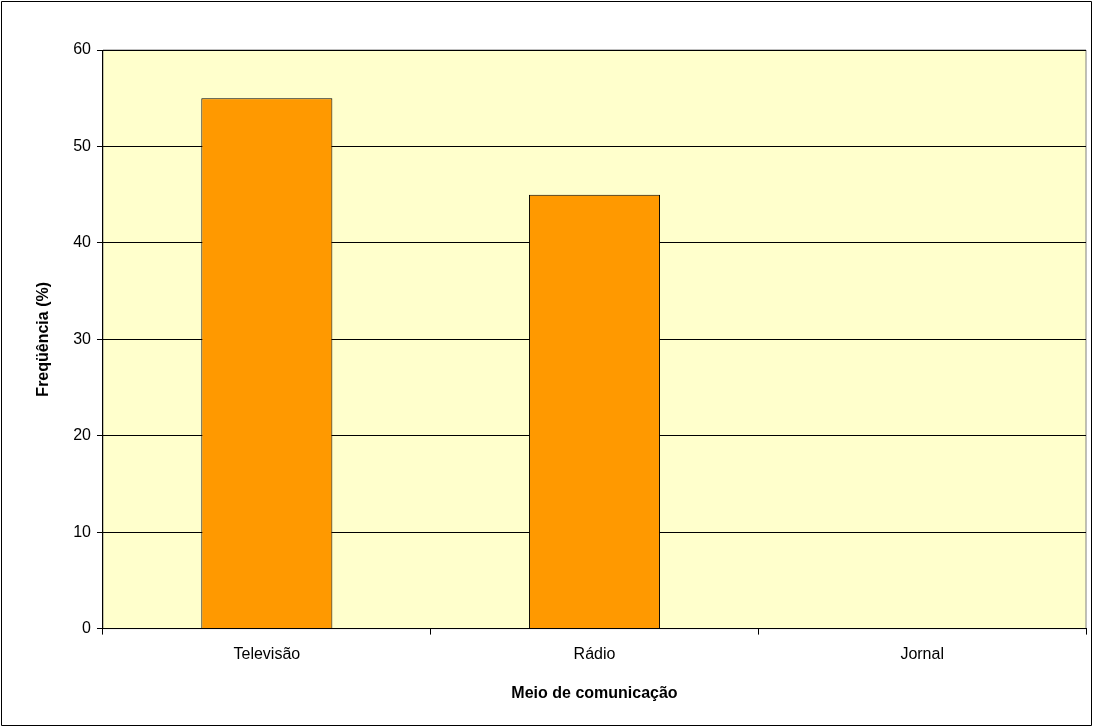 Image resolution: width=1093 pixels, height=727 pixels. What do you see at coordinates (594, 692) in the screenshot?
I see `x-axis-title: Meio de comunicação` at bounding box center [594, 692].